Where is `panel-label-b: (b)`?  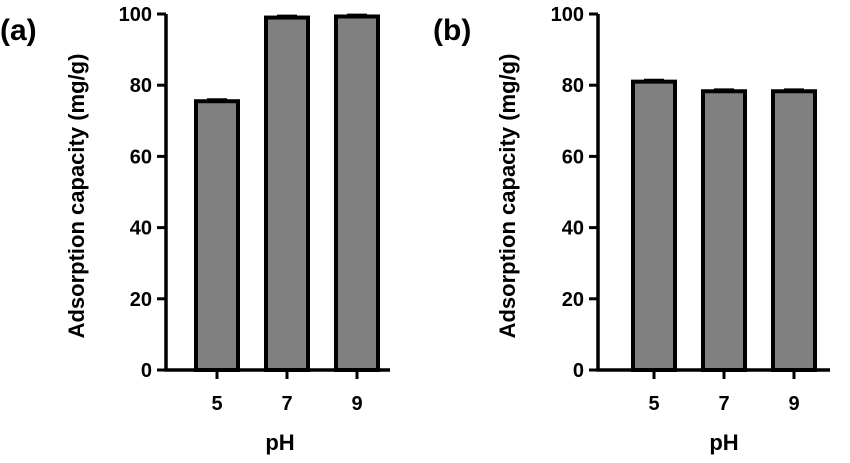 panel-label-b: (b) is located at coordinates (452, 30).